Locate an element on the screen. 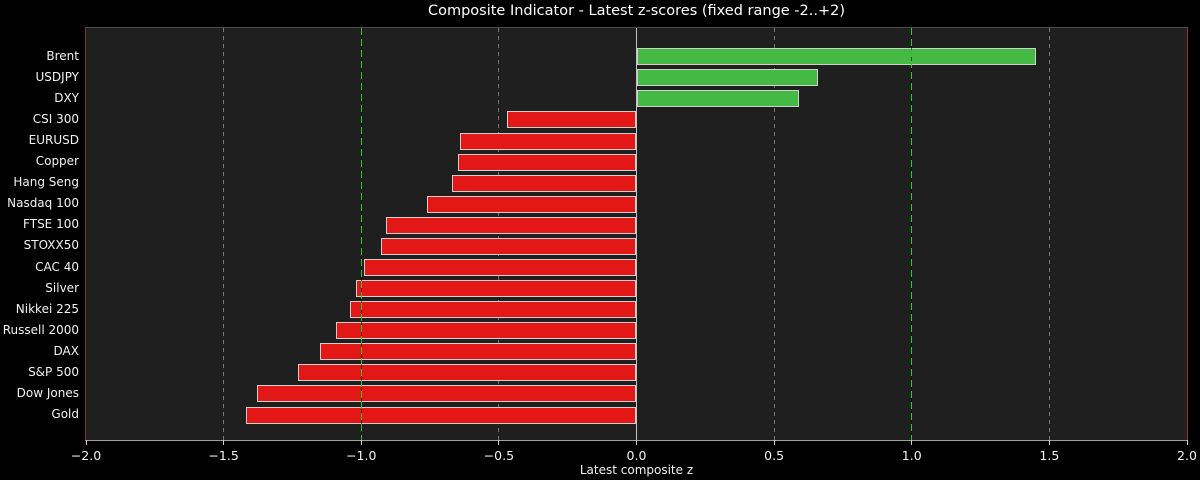 The width and height of the screenshot is (1200, 480). y-label-cac-40: CAC 40 is located at coordinates (57, 266).